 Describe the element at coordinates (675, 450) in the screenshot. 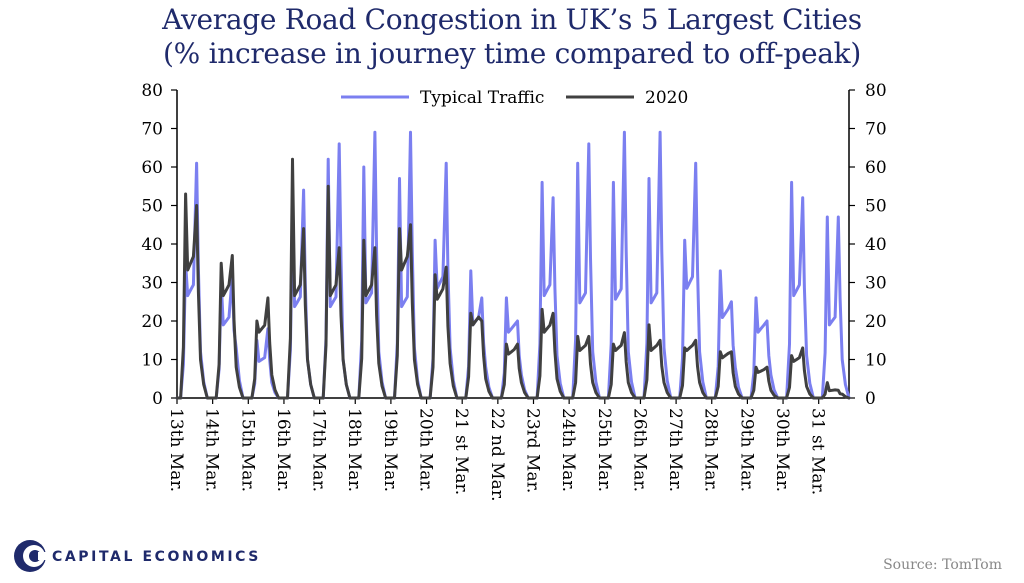

I see `x-tick-label: 27th Mar.` at that location.